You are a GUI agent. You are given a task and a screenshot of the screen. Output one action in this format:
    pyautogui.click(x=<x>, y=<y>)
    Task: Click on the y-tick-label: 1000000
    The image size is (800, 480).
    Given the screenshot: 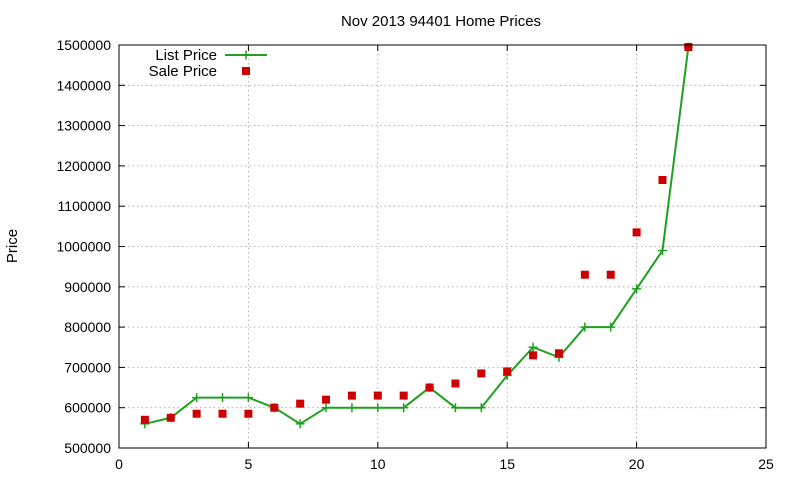 What is the action you would take?
    pyautogui.click(x=83, y=247)
    